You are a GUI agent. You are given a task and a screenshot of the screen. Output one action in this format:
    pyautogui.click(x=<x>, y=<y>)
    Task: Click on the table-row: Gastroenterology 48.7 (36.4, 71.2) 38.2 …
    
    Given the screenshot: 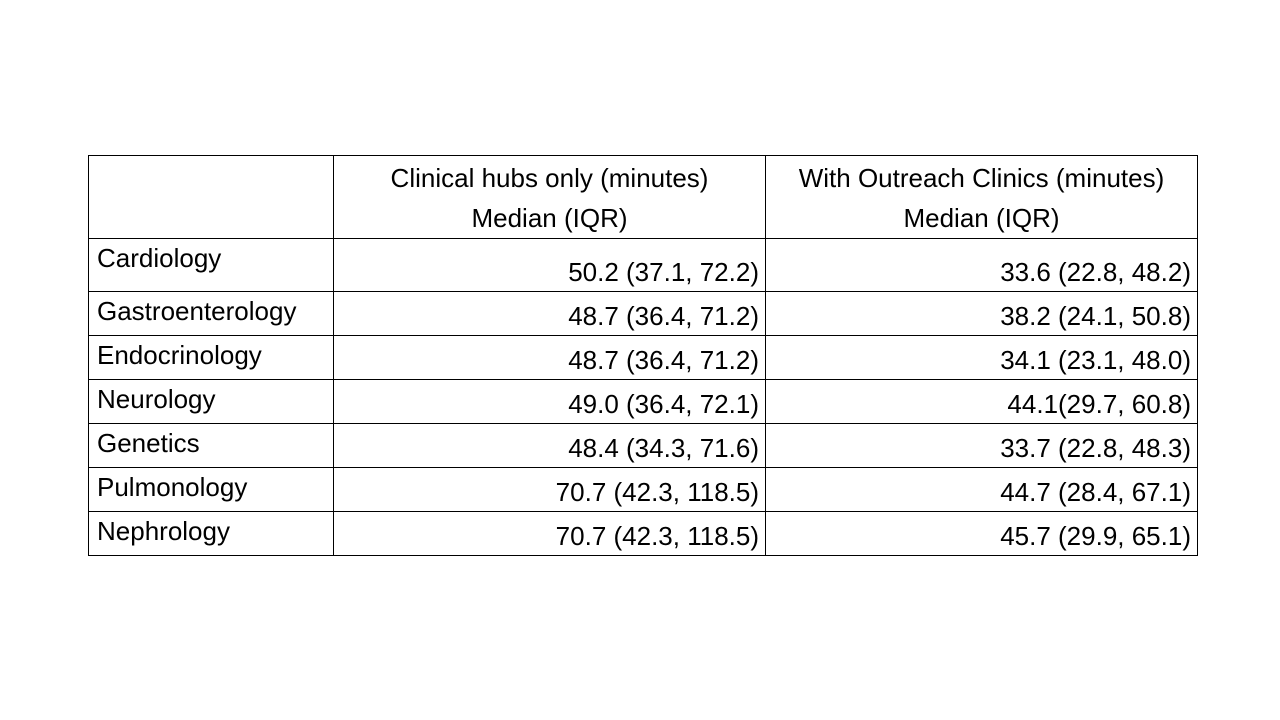 What is the action you would take?
    pyautogui.click(x=643, y=313)
    